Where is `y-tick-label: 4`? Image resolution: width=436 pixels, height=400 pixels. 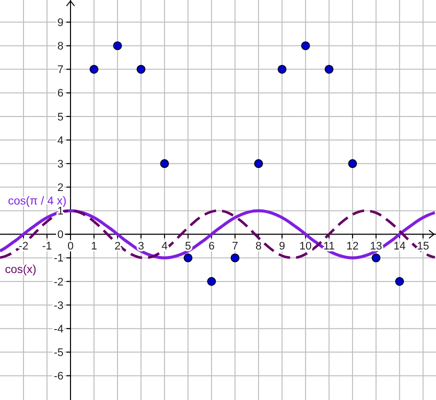 y-tick-label: 4 is located at coordinates (60, 140).